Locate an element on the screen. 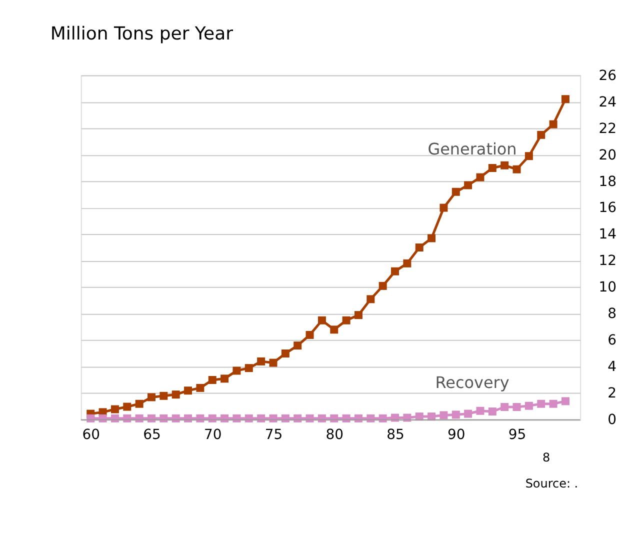 Image resolution: width=631 pixels, height=539 pixels. x-tick-label: 75 is located at coordinates (273, 435).